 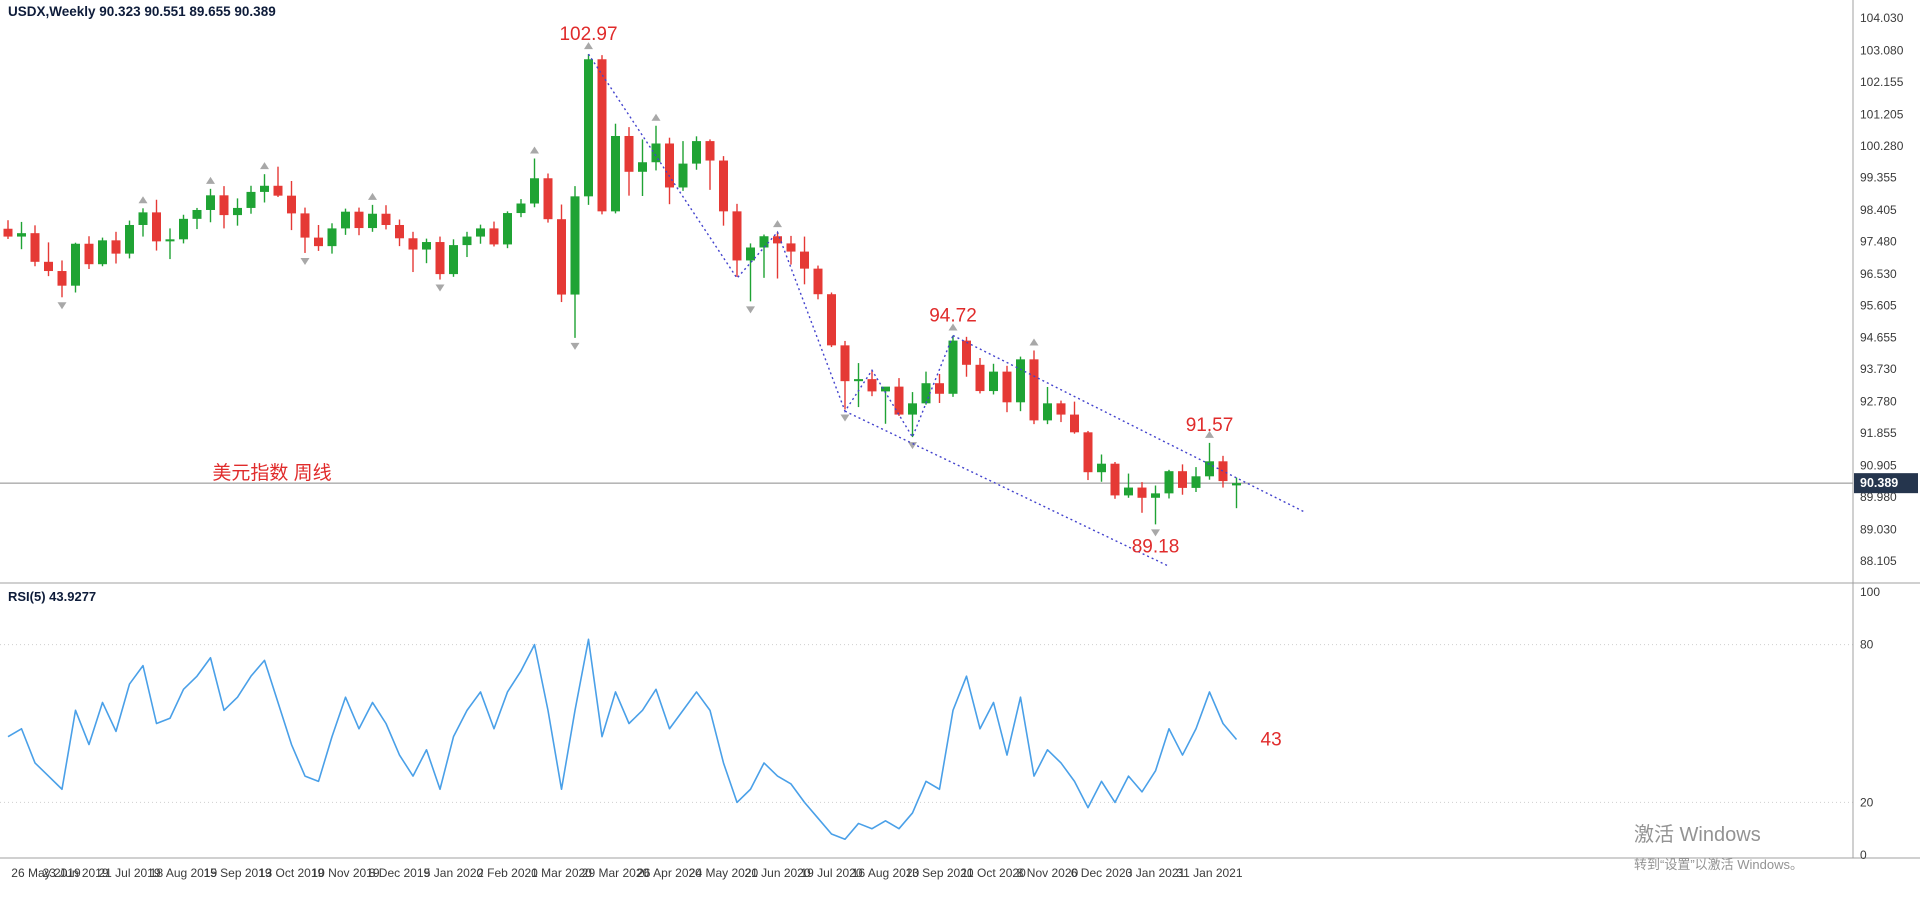 I want to click on price-axis-label: 103.080, so click(x=1882, y=50).